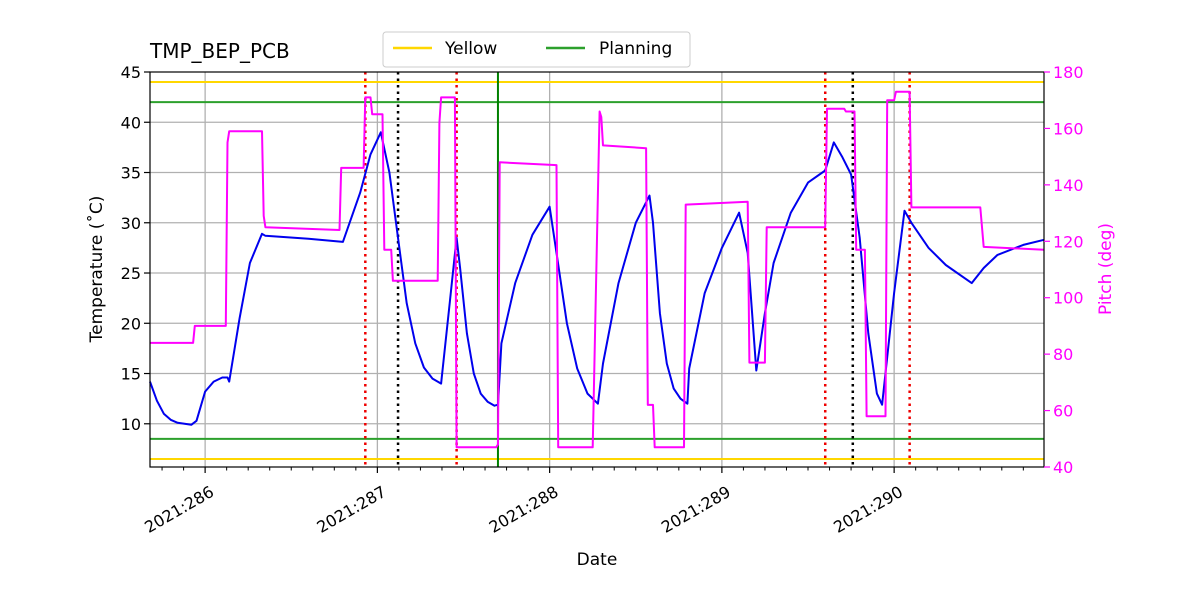  Describe the element at coordinates (131, 424) in the screenshot. I see `y-tick-label: 10` at that location.